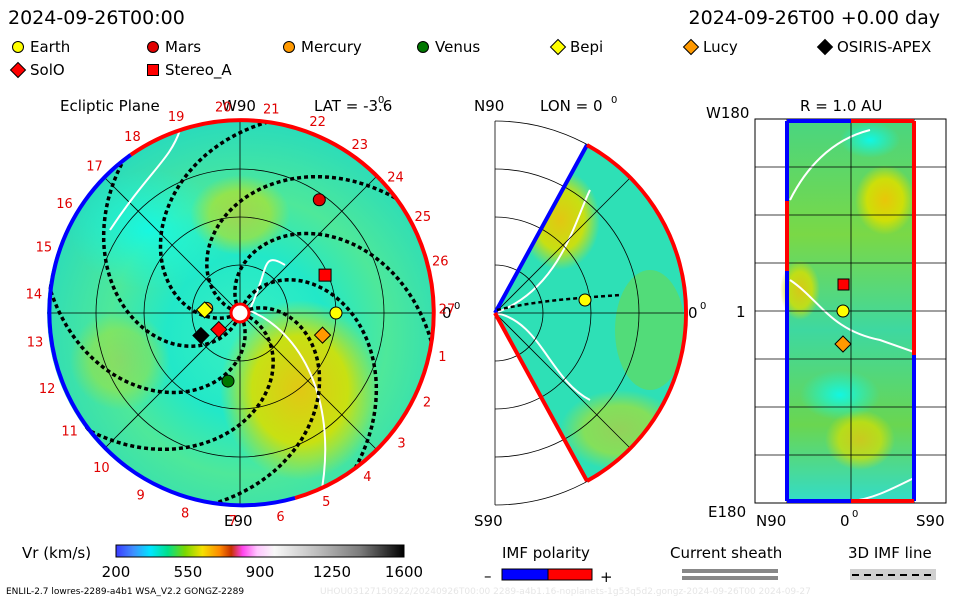 The image size is (960, 600). I want to click on legend-stereo-a-marker, so click(153, 70).